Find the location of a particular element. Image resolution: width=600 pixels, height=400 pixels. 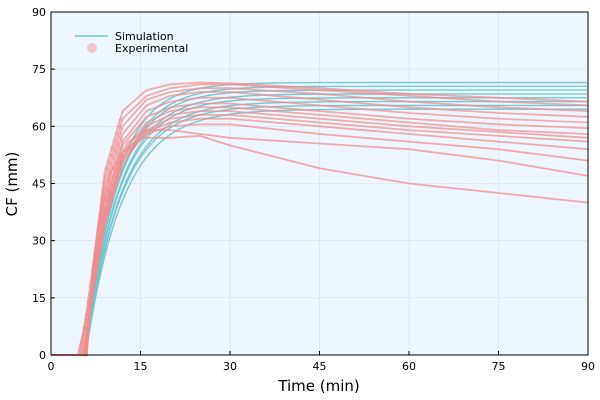

legend-experimental-label: Experimental is located at coordinates (151, 48).